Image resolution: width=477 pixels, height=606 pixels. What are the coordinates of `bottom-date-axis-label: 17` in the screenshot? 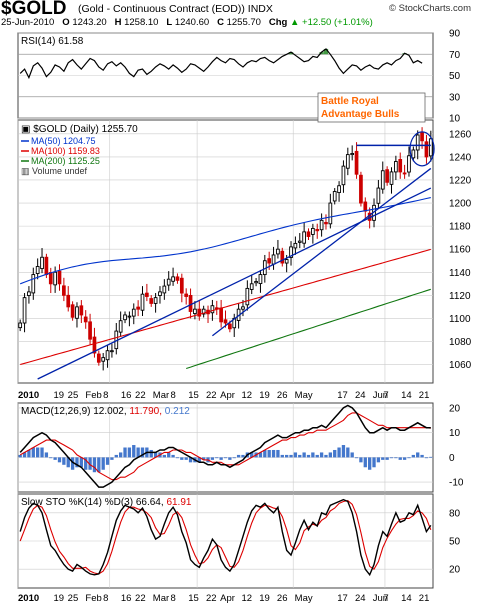 It's located at (342, 598).